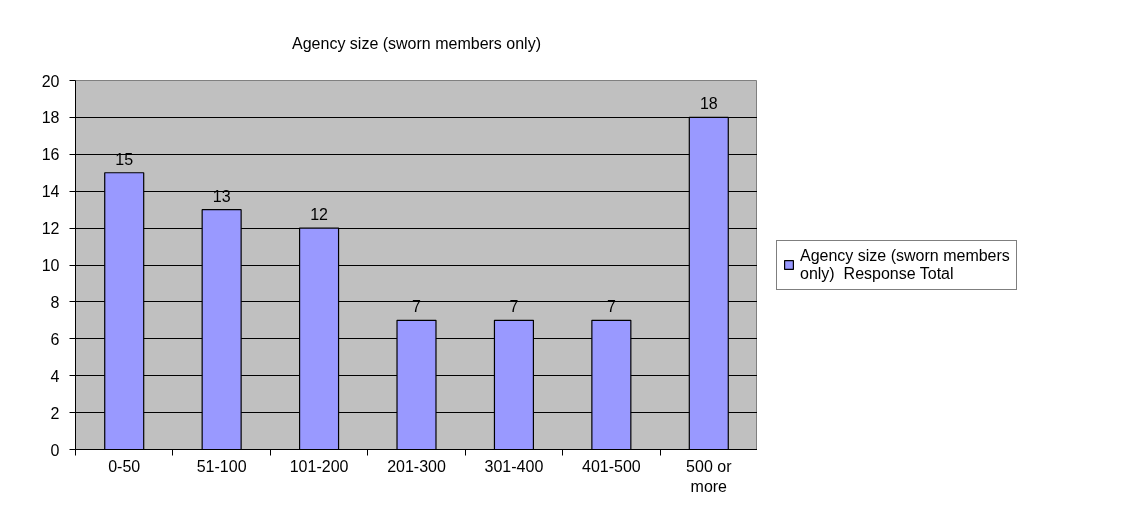 The image size is (1133, 519). What do you see at coordinates (55, 302) in the screenshot?
I see `y-tick-label: 8` at bounding box center [55, 302].